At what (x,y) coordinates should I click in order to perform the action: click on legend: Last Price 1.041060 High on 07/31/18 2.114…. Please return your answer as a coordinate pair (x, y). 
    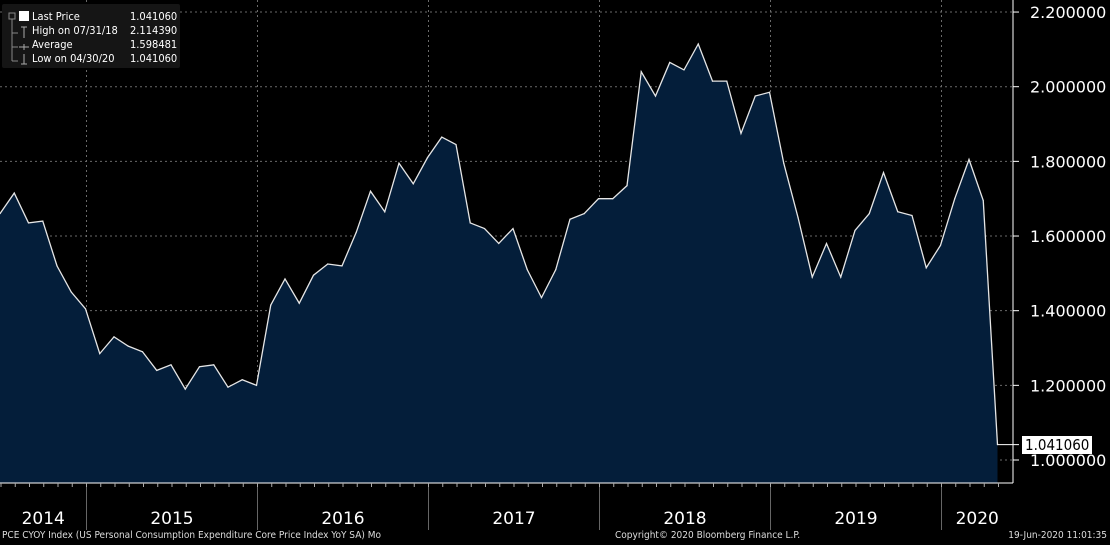
    Looking at the image, I should click on (91, 36).